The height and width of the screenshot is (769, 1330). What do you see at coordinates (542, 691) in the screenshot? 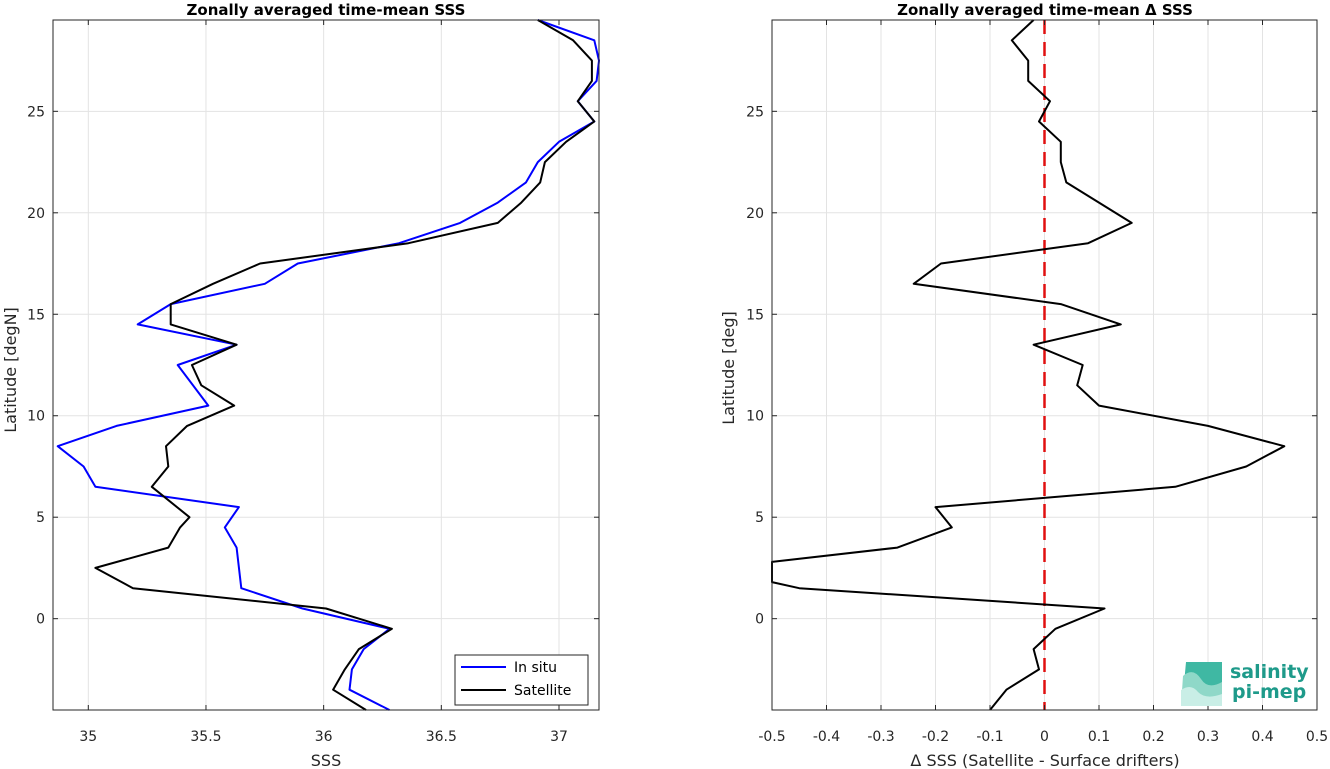
I see `legend-label-satellite: Satellite` at bounding box center [542, 691].